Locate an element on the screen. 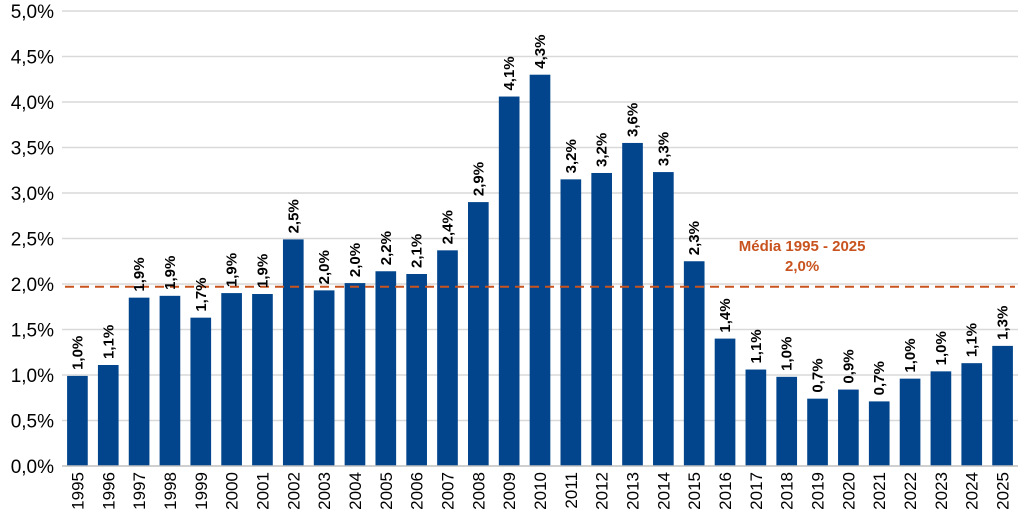 The width and height of the screenshot is (1021, 522). y-tick-label: 5,0% is located at coordinates (32, 12).